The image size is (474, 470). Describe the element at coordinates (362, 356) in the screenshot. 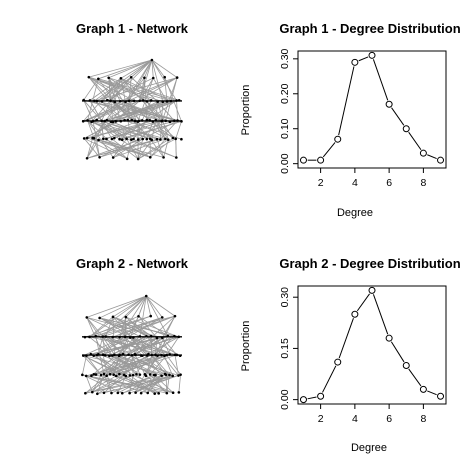

I see `chart-marks-2: 2 4 6 8 0.00 0.15 0.30` at that location.